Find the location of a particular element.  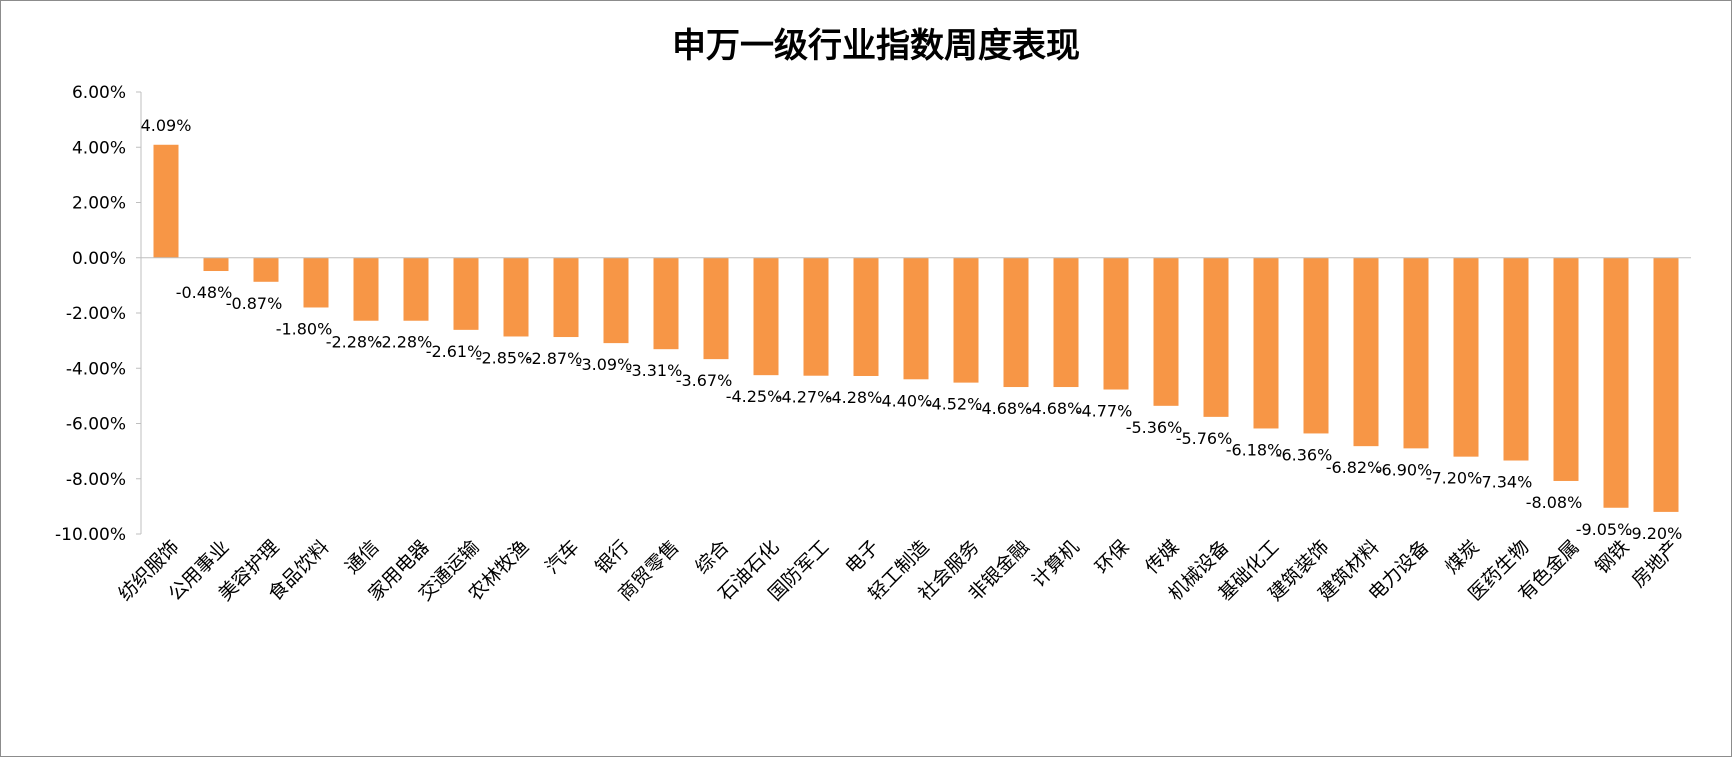

y-tick-label: -10.00% is located at coordinates (90, 535).